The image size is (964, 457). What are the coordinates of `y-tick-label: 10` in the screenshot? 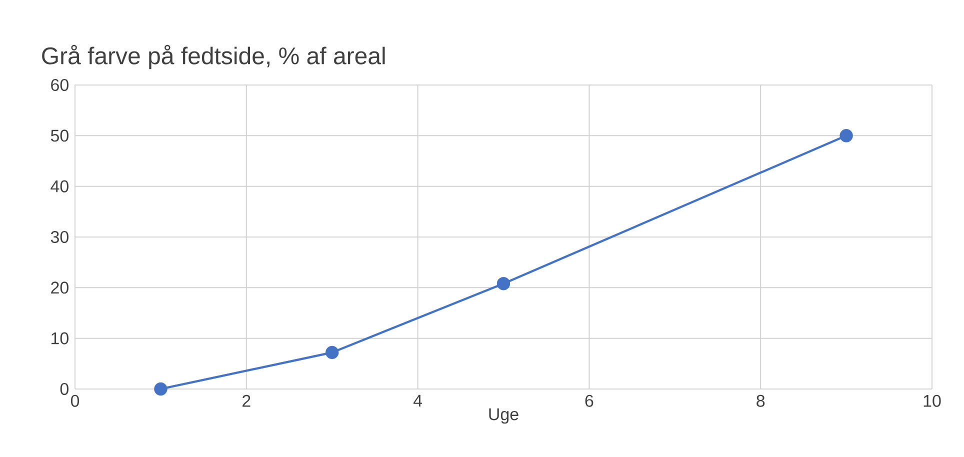 It's located at (60, 338).